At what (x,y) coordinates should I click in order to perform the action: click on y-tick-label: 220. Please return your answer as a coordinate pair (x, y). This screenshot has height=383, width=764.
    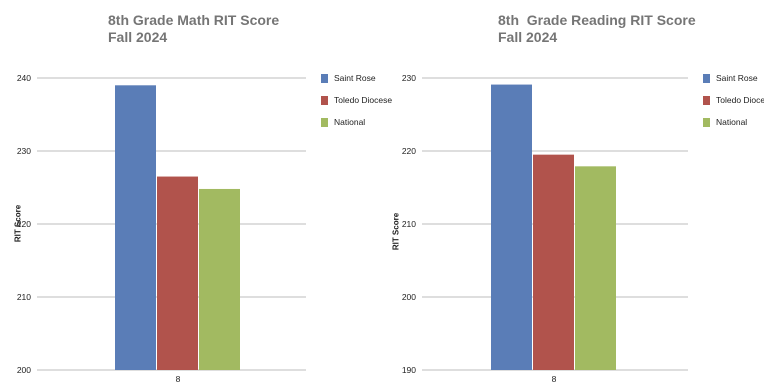
    Looking at the image, I should click on (409, 151).